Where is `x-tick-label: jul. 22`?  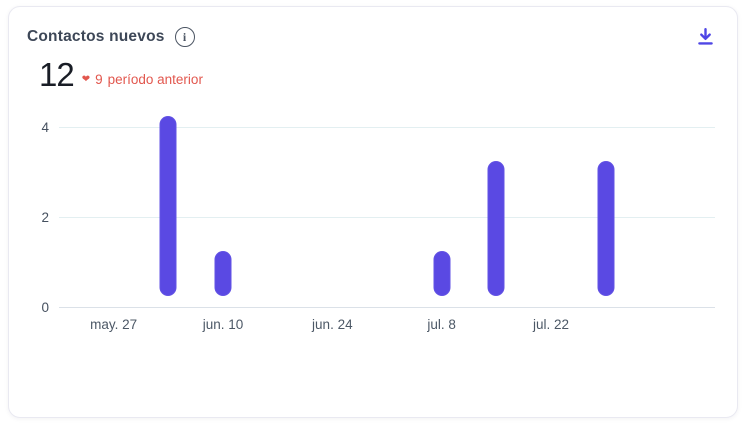
x-tick-label: jul. 22 is located at coordinates (551, 324).